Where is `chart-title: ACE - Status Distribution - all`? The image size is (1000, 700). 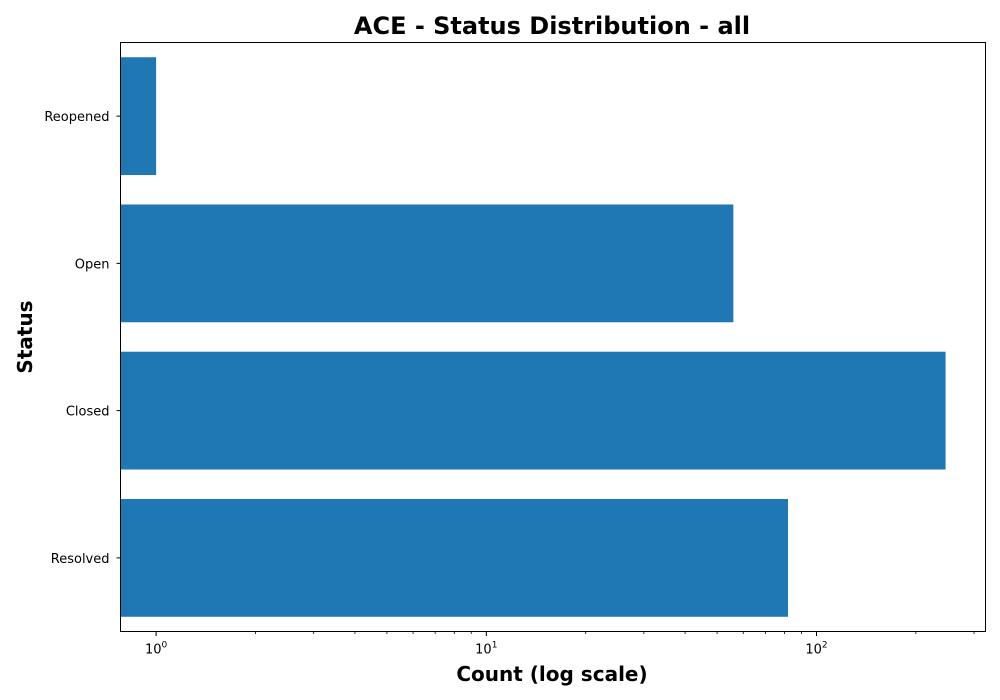 chart-title: ACE - Status Distribution - all is located at coordinates (552, 26).